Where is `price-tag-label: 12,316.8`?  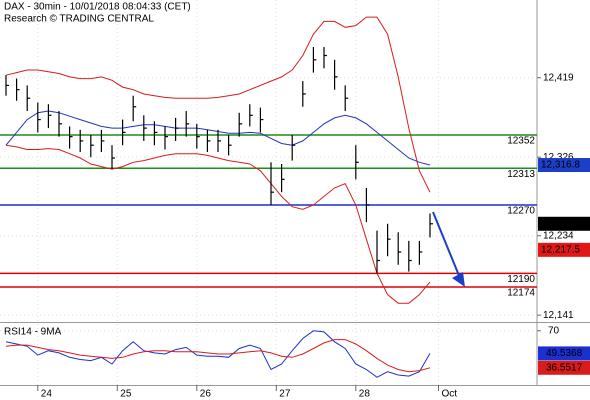
price-tag-label: 12,316.8 is located at coordinates (560, 165).